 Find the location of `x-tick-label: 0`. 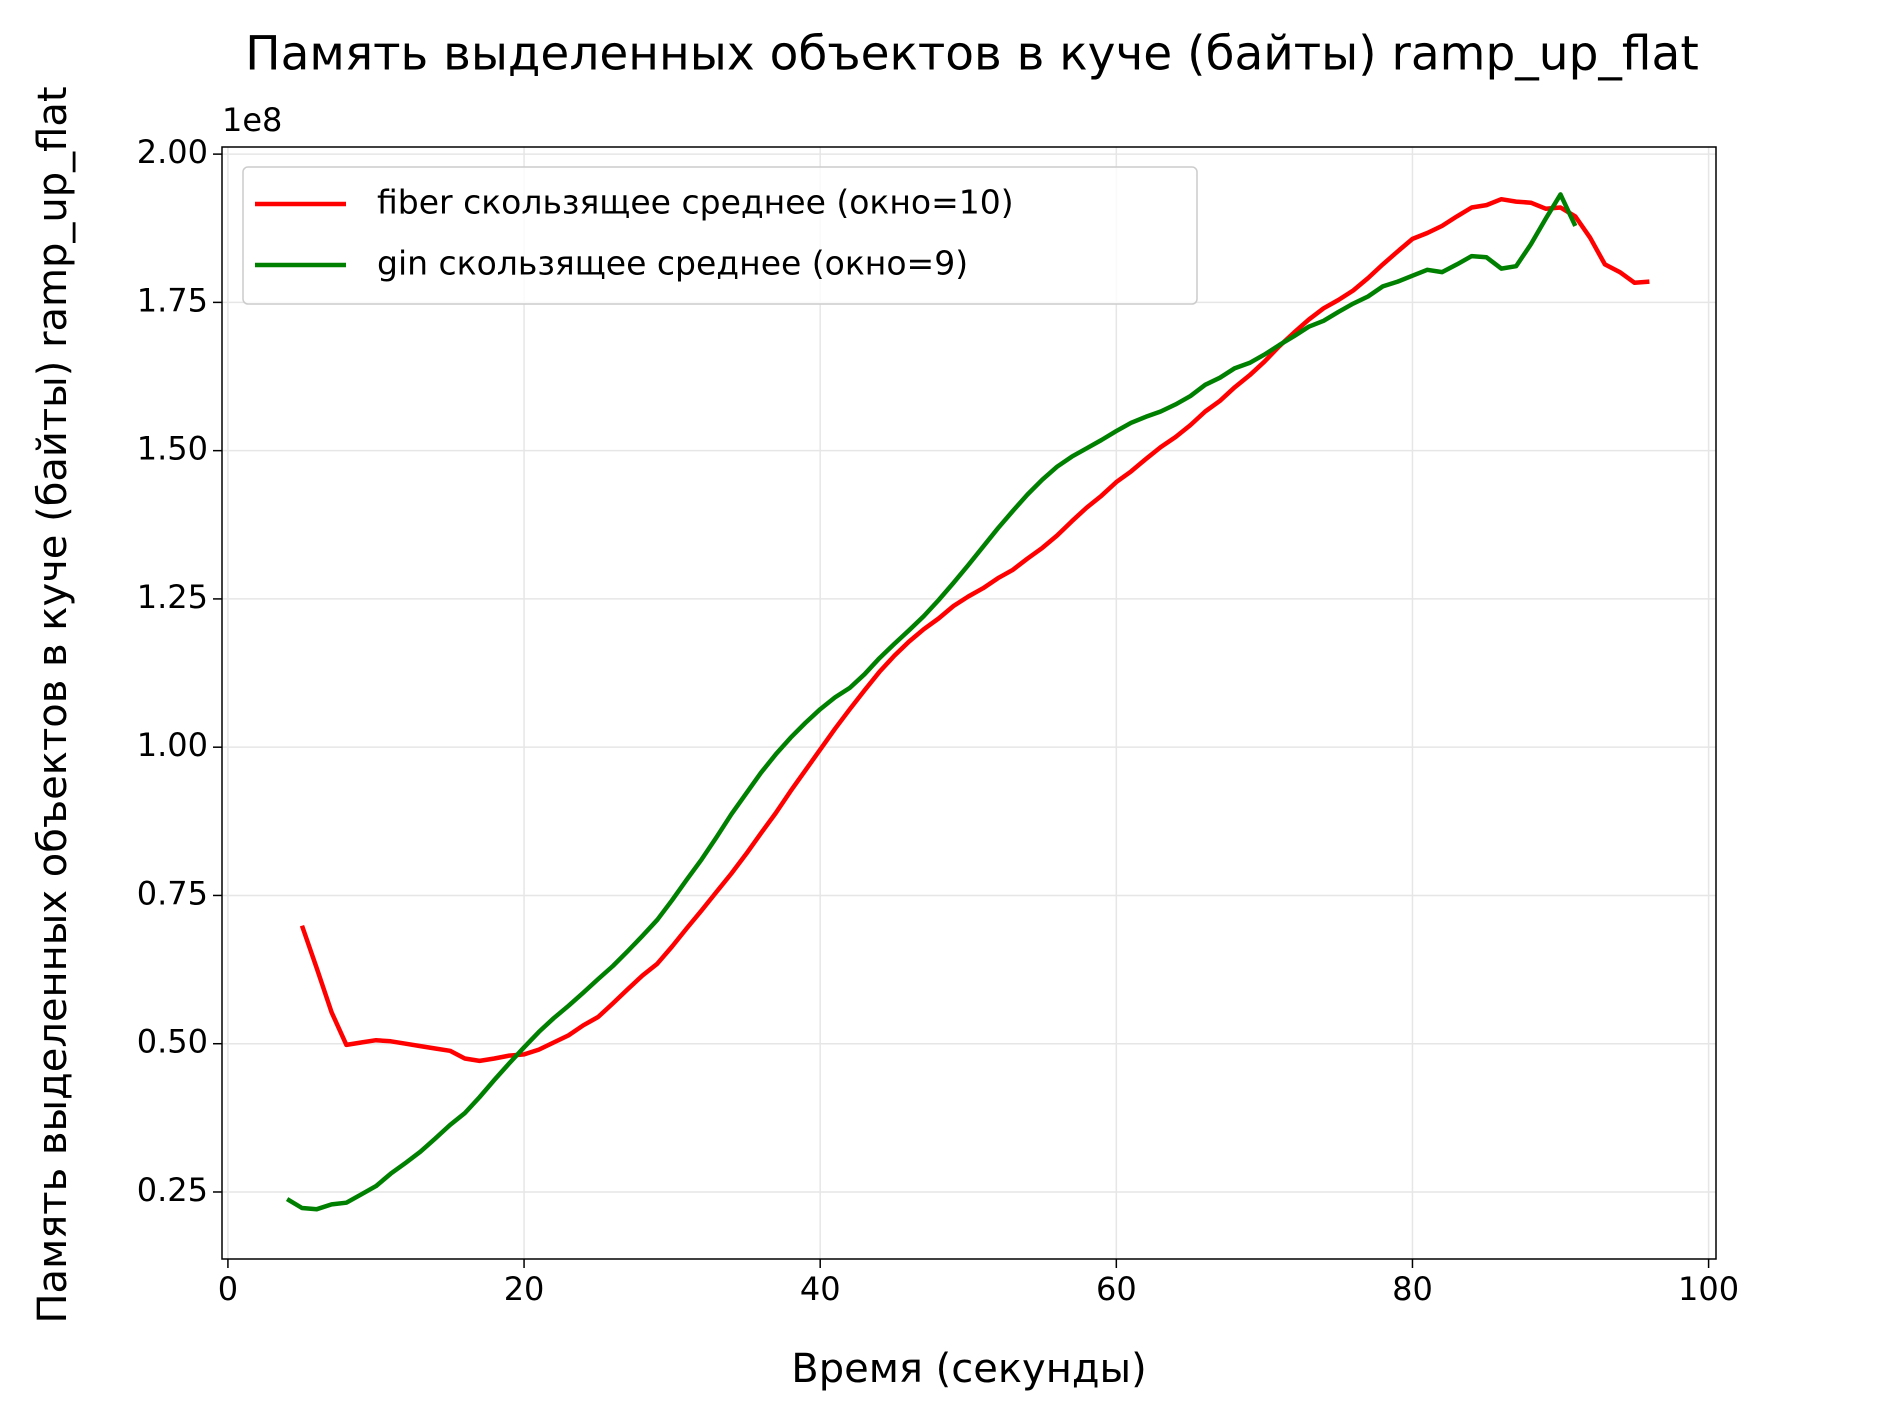

x-tick-label: 0 is located at coordinates (228, 1289).